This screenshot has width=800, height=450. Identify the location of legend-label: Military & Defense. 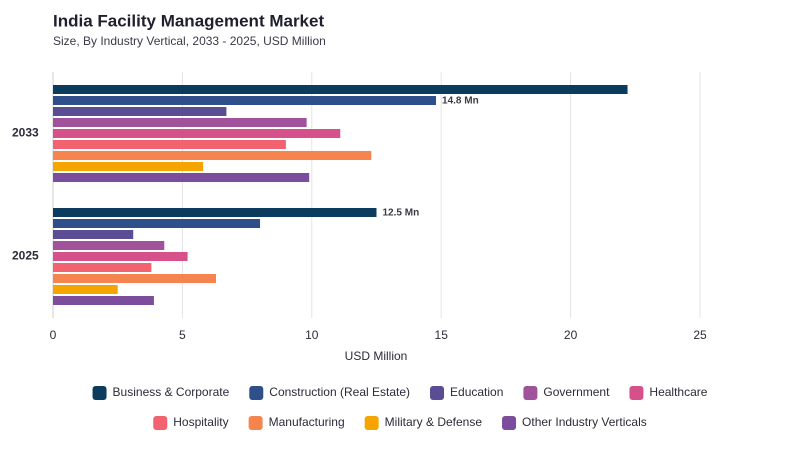
(434, 422).